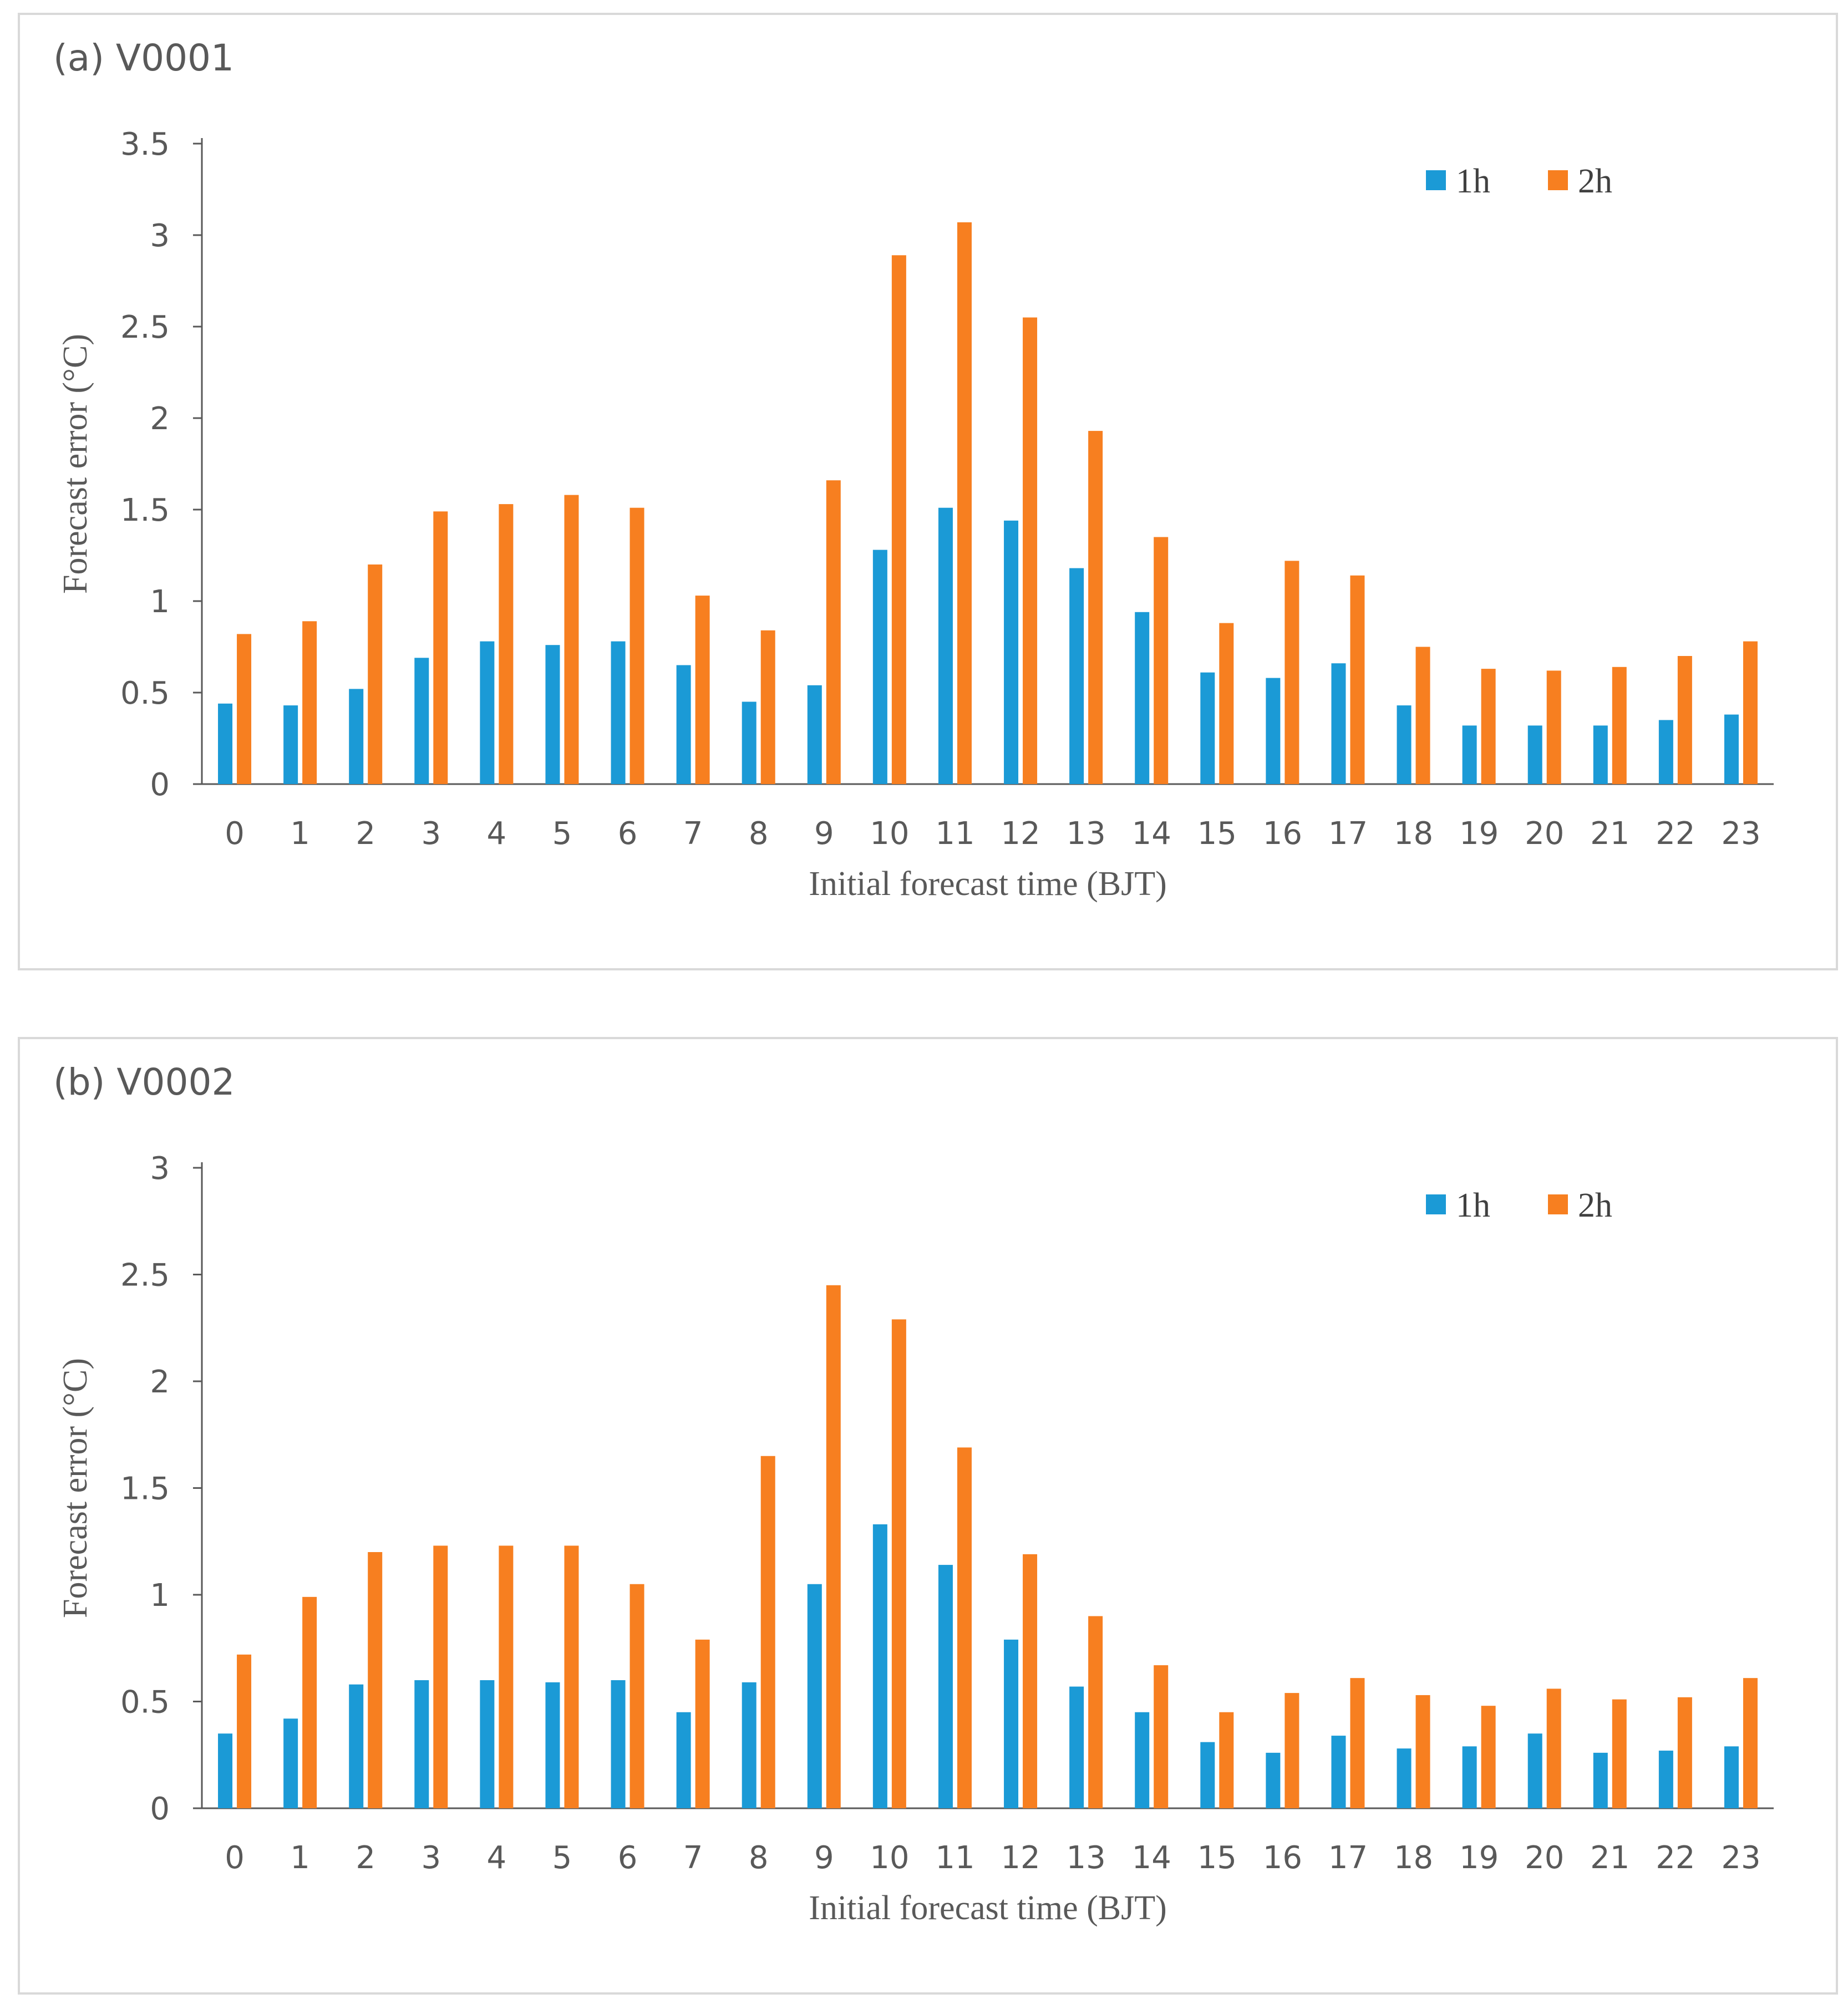 The height and width of the screenshot is (2009, 1848). What do you see at coordinates (759, 834) in the screenshot?
I see `x-tick-label: 8` at bounding box center [759, 834].